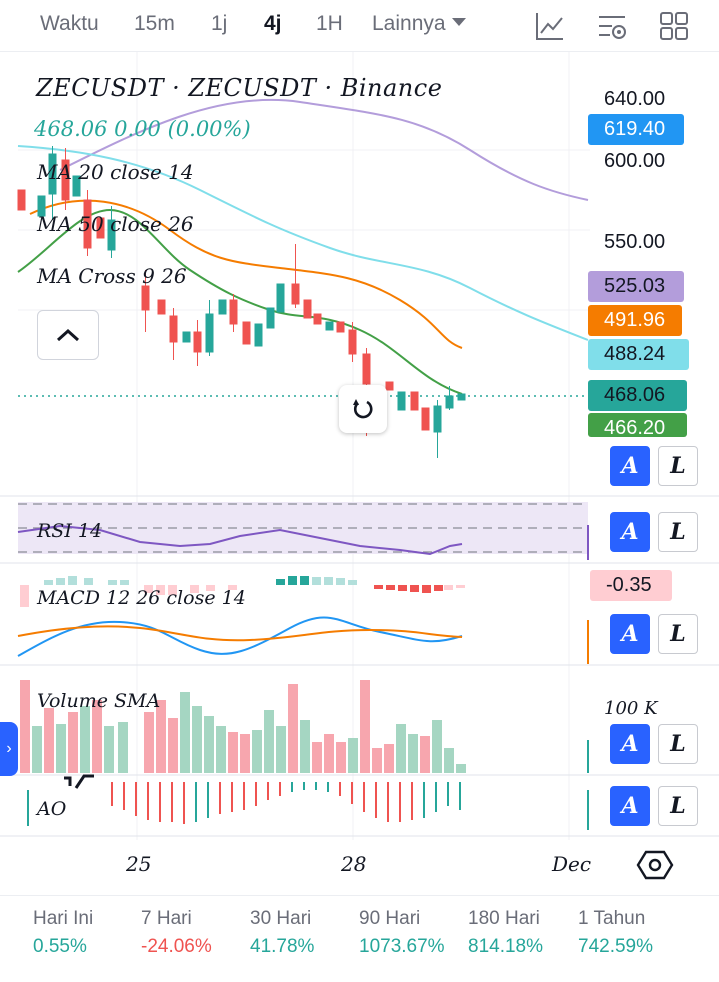 This screenshot has width=719, height=982. Describe the element at coordinates (282, 933) in the screenshot. I see `perf-30d: 30 Hari 41.78%` at that location.